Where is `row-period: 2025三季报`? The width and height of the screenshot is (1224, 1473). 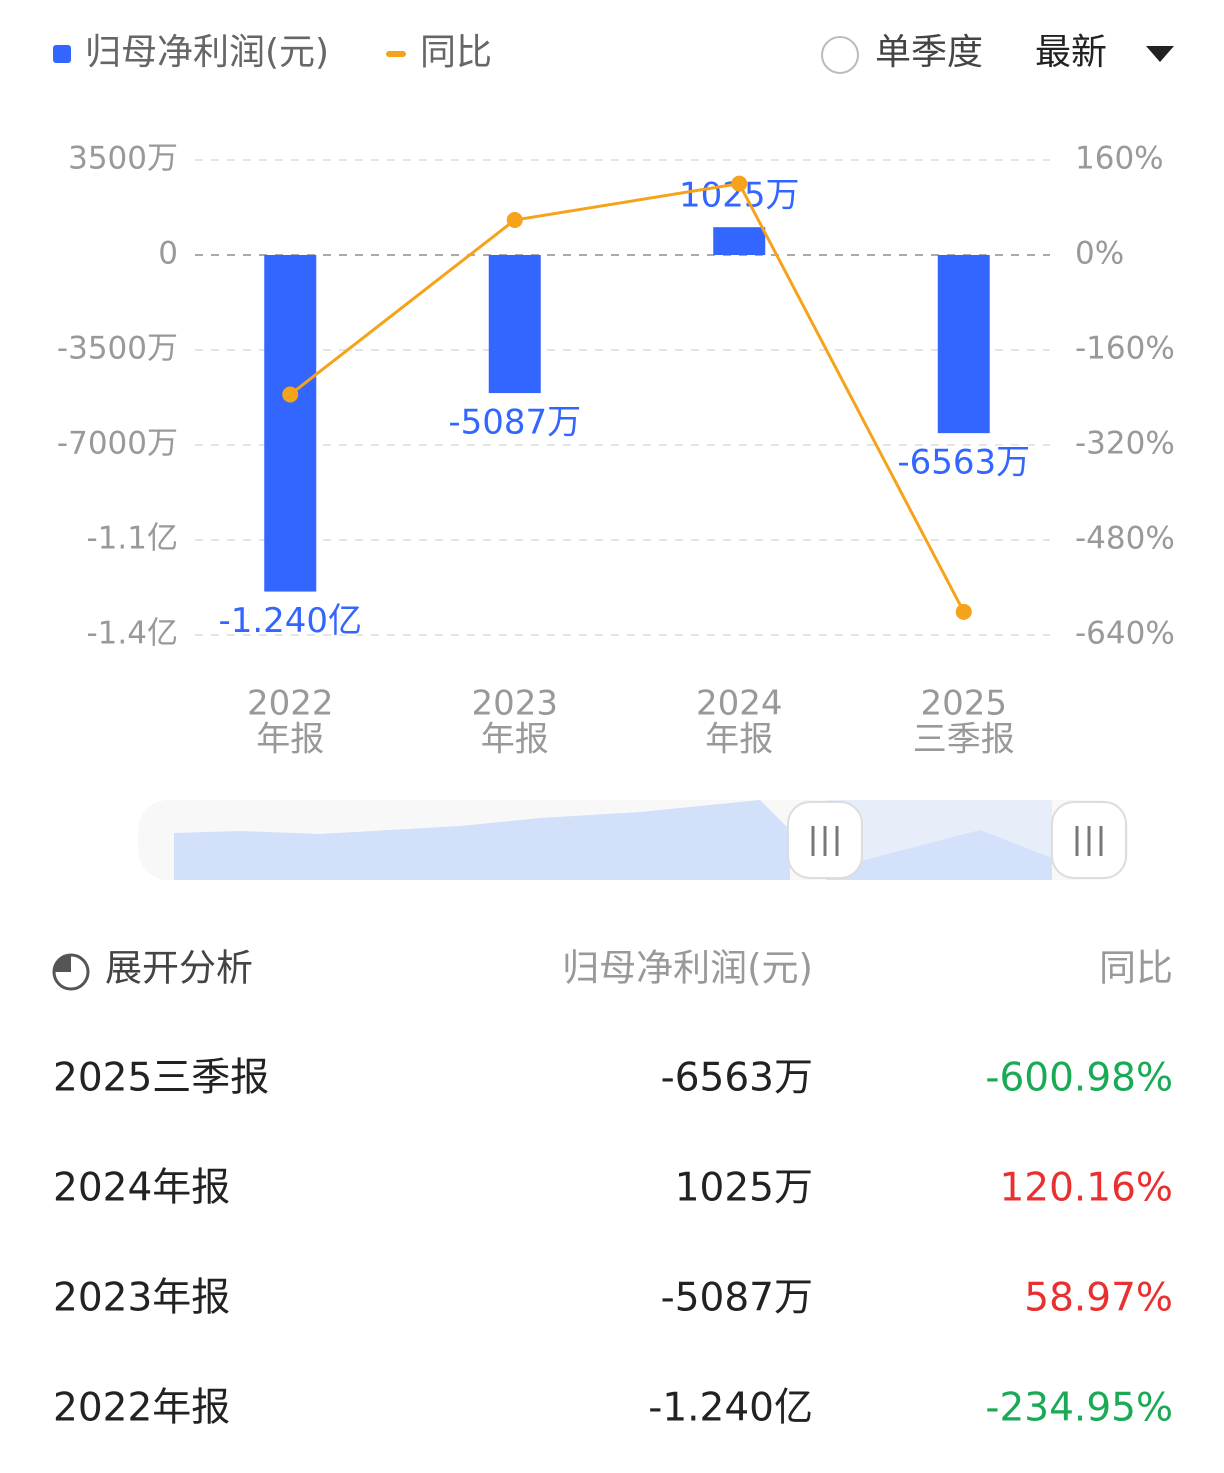
row-period: 2025三季报 is located at coordinates (161, 1078).